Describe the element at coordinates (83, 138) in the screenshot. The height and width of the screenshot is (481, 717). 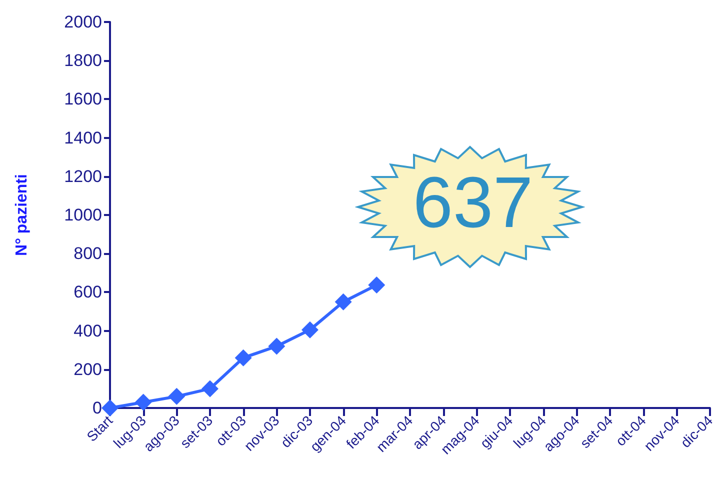
I see `y-tick-label: 1400` at that location.